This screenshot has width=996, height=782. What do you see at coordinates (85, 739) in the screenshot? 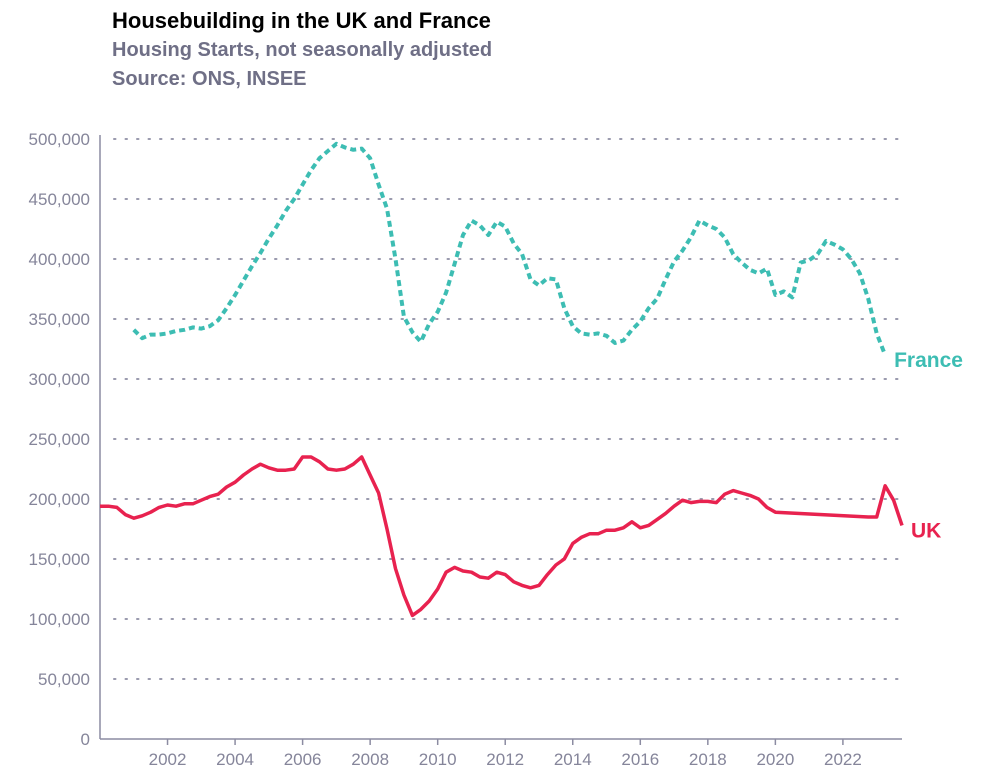
I see `y-tick-label: 0` at bounding box center [85, 739].